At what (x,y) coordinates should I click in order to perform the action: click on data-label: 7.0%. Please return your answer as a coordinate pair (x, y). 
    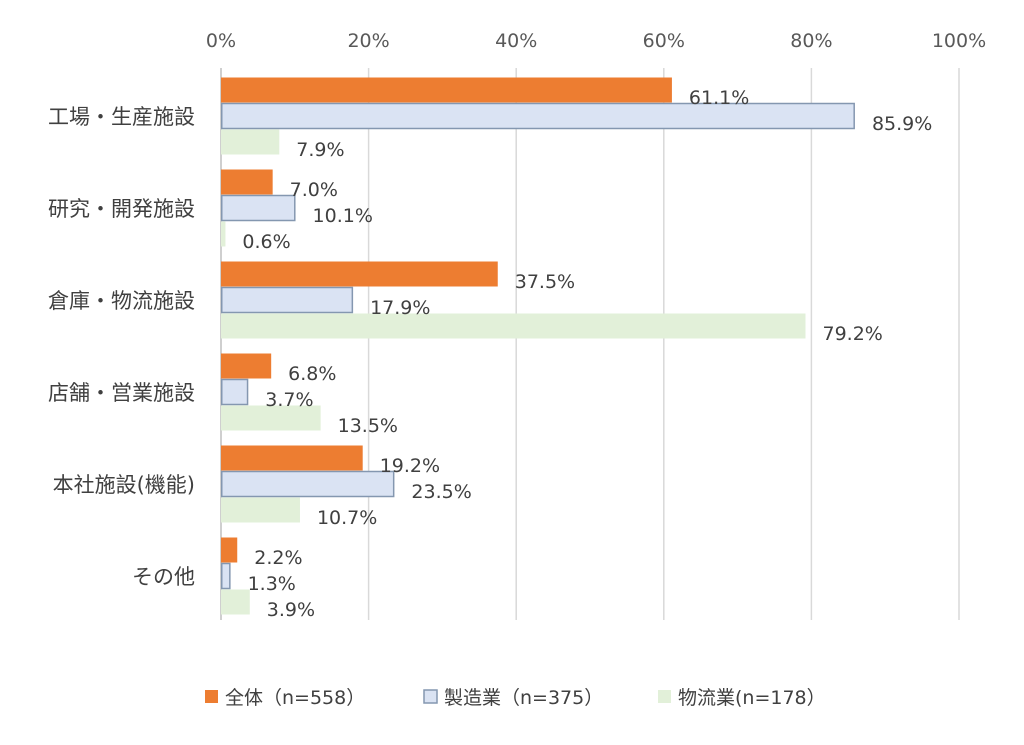
    Looking at the image, I should click on (314, 190).